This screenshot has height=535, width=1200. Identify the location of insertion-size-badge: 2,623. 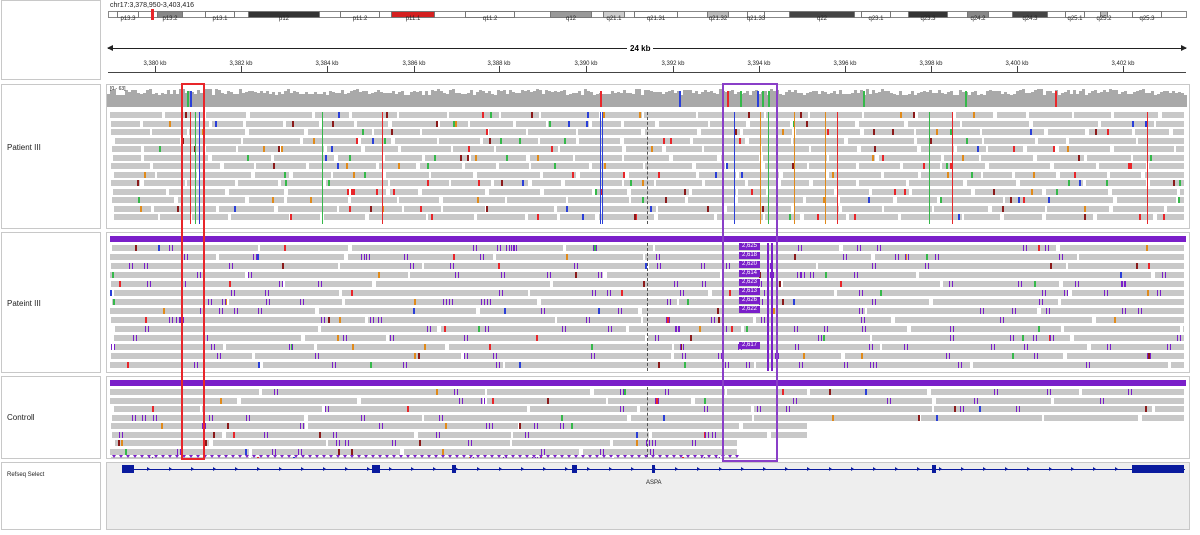
(749, 282).